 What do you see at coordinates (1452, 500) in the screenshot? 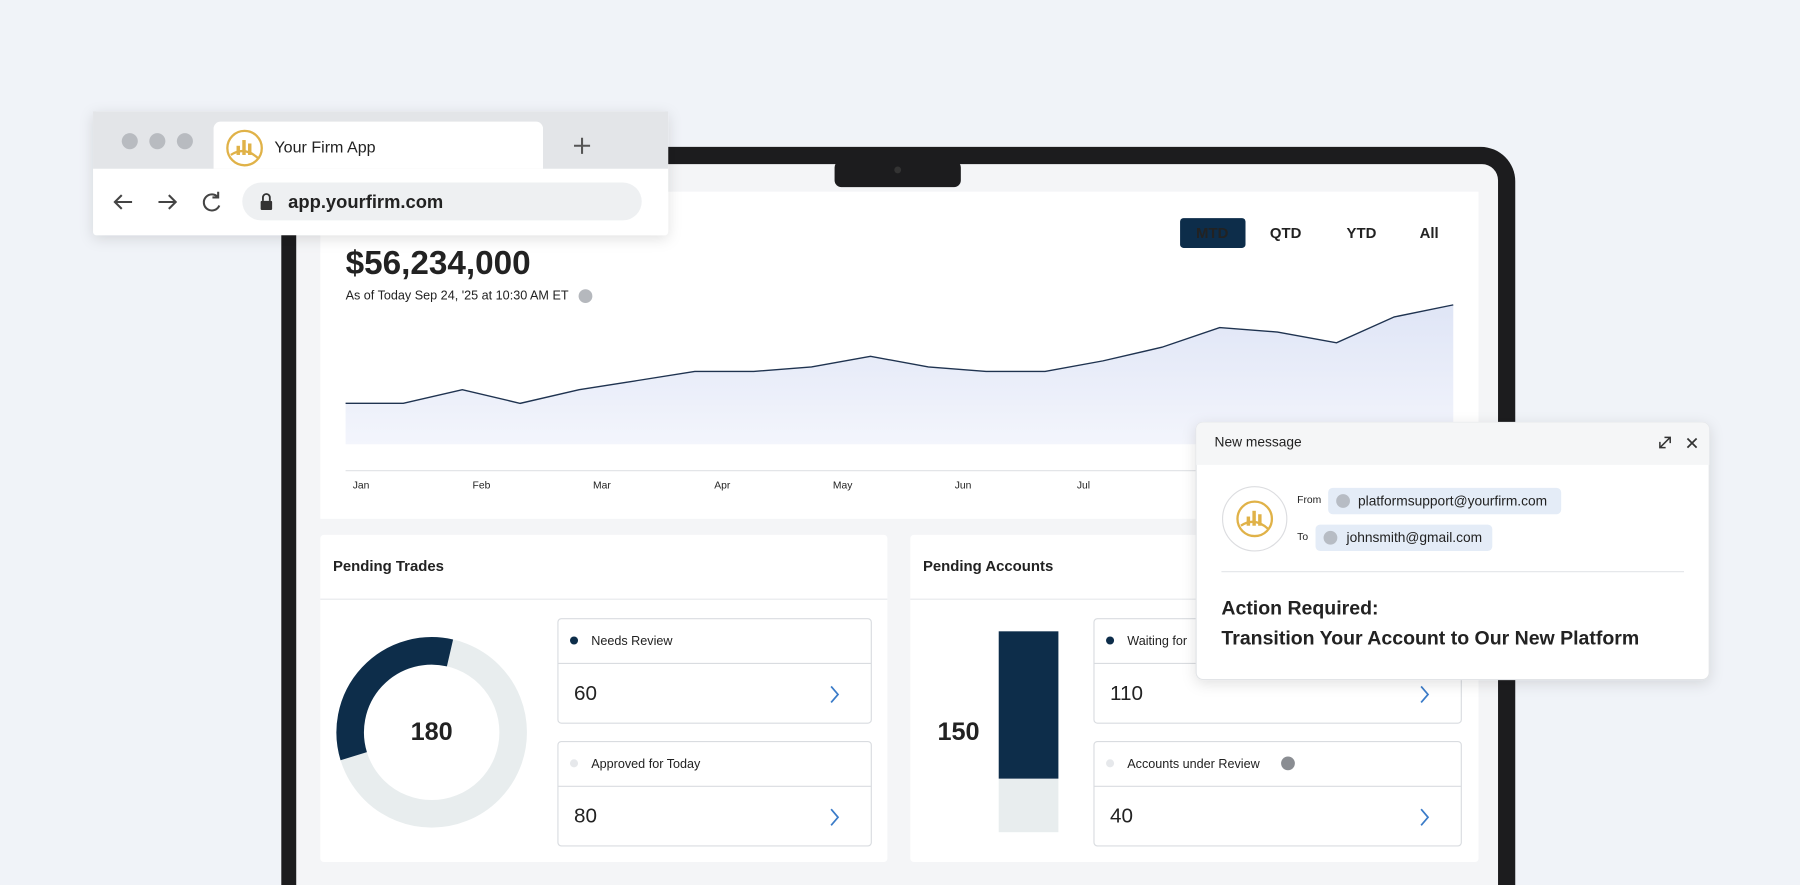
I see `from-address: platformsupport@yourfirm.com` at bounding box center [1452, 500].